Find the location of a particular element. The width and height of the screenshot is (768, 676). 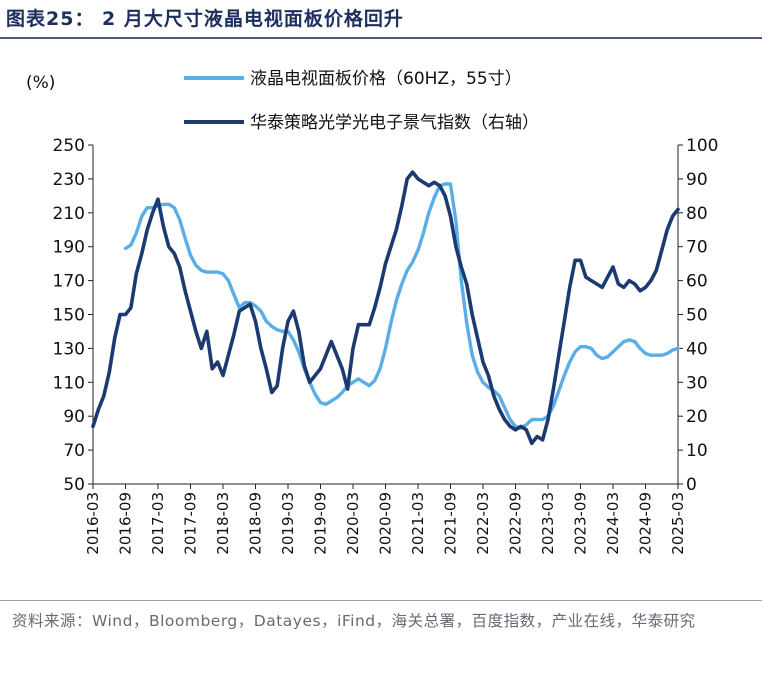

y-left-tick-label: 50 is located at coordinates (74, 485).